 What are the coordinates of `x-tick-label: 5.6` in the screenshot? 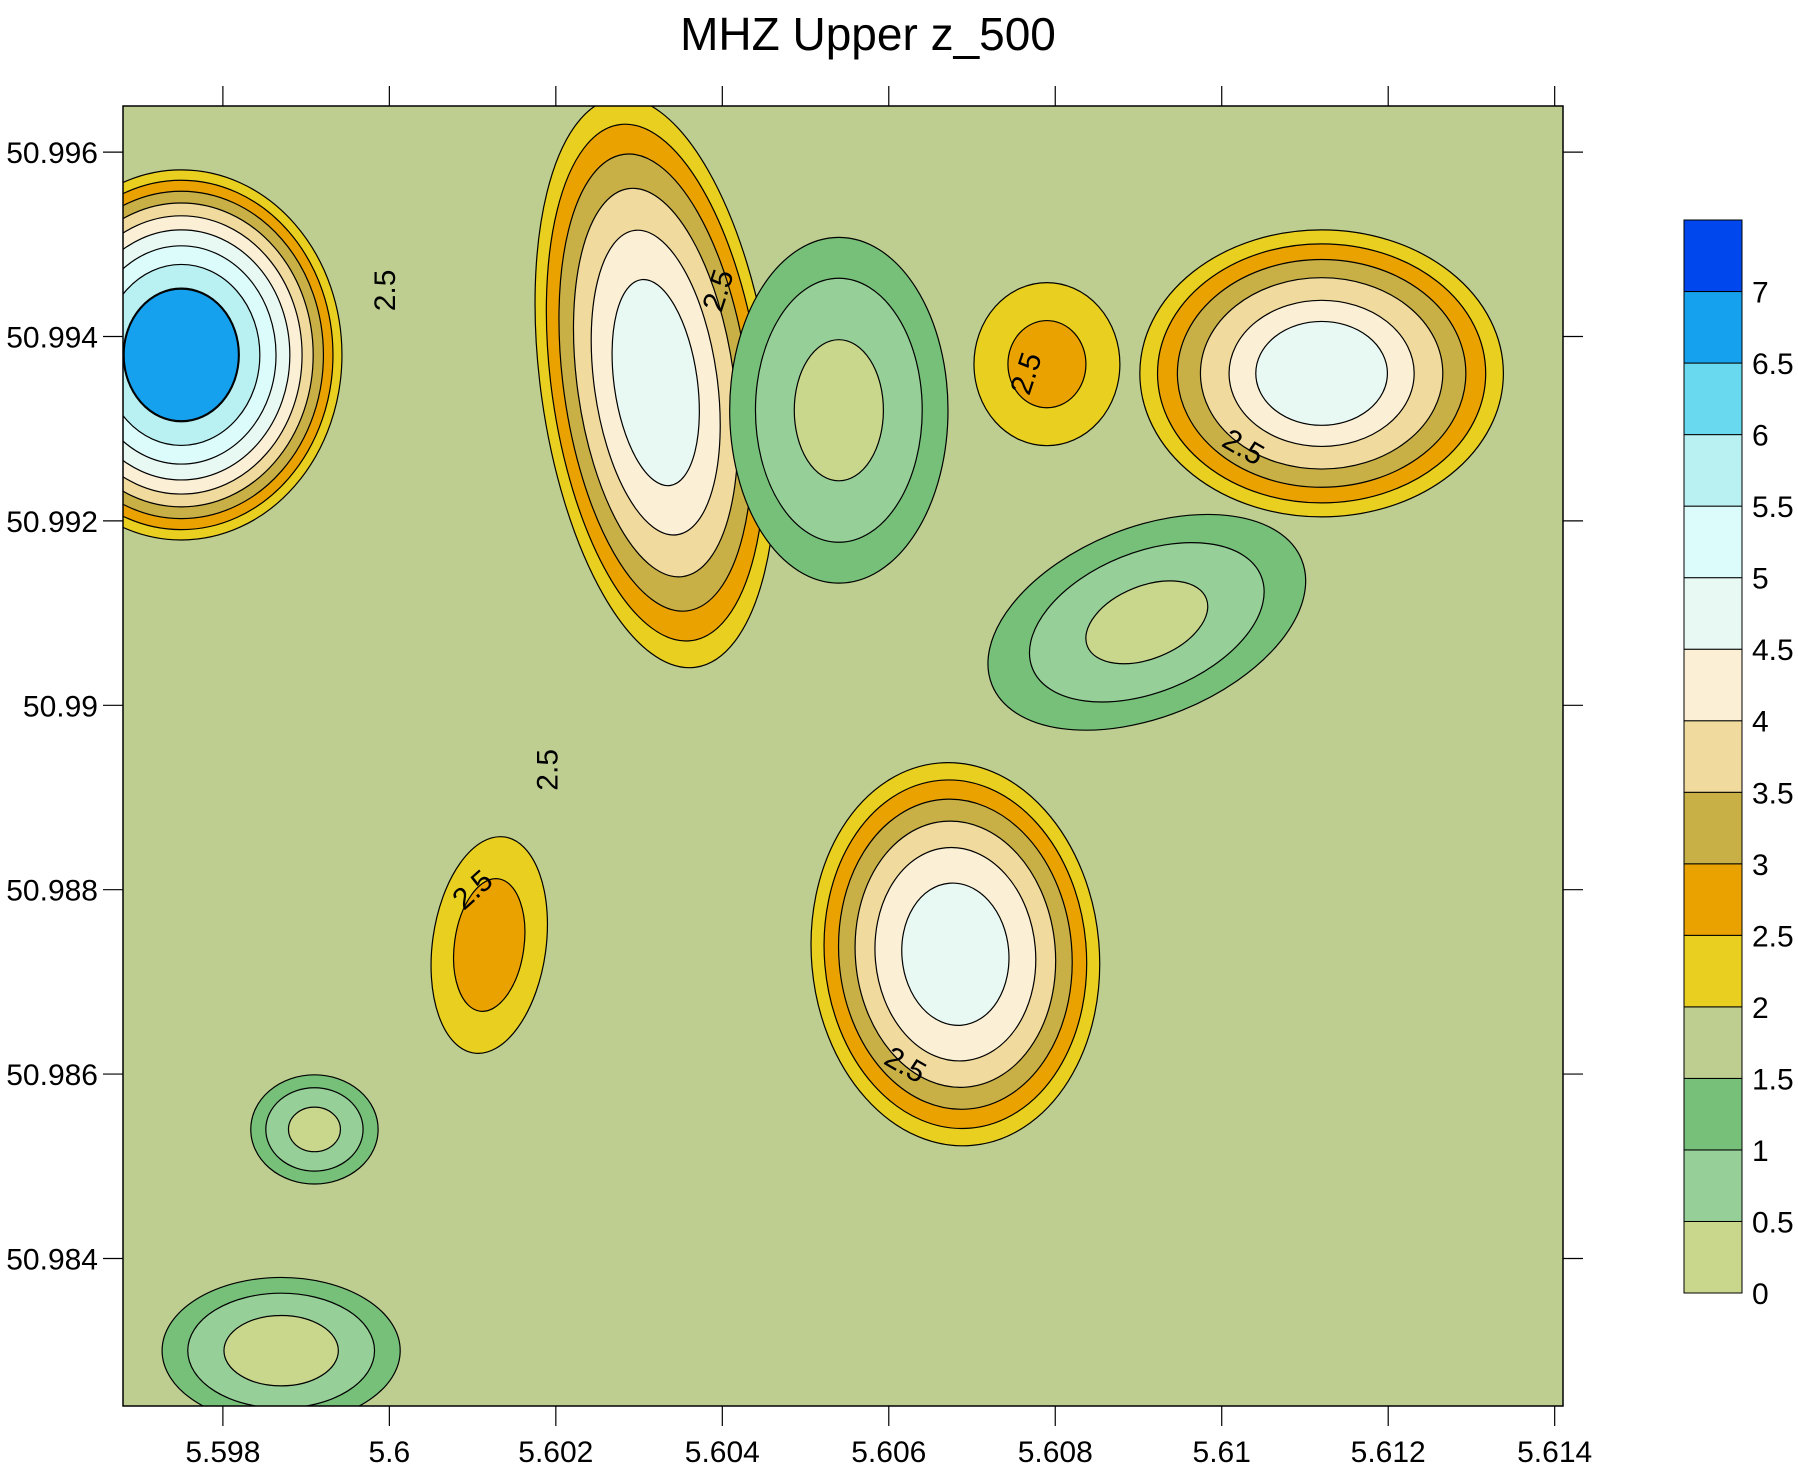 It's located at (389, 1452).